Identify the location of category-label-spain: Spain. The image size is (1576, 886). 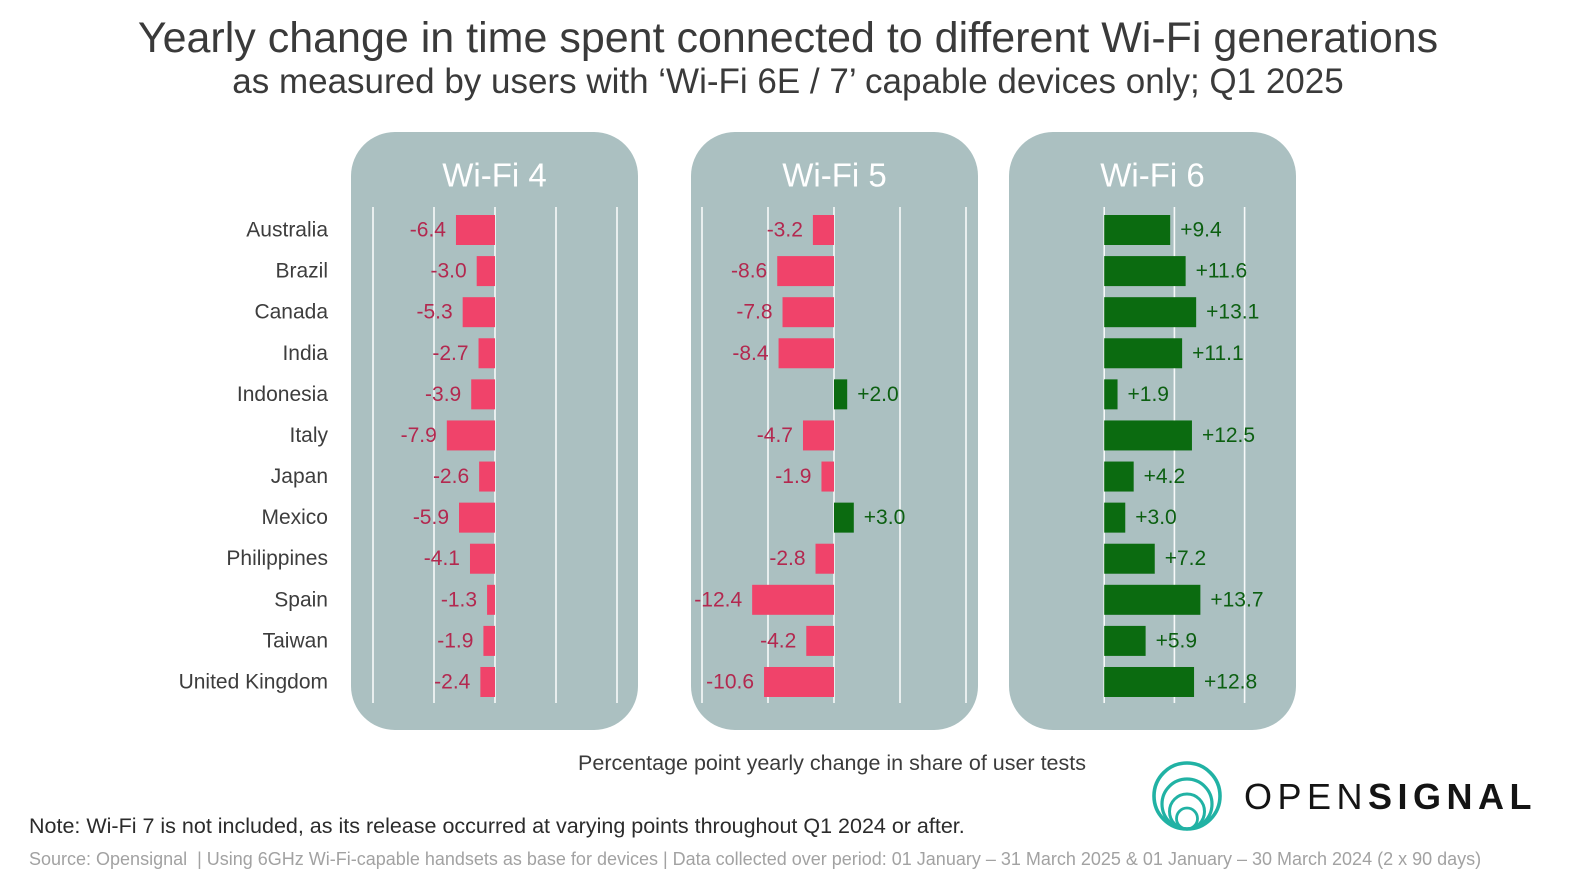
(301, 599).